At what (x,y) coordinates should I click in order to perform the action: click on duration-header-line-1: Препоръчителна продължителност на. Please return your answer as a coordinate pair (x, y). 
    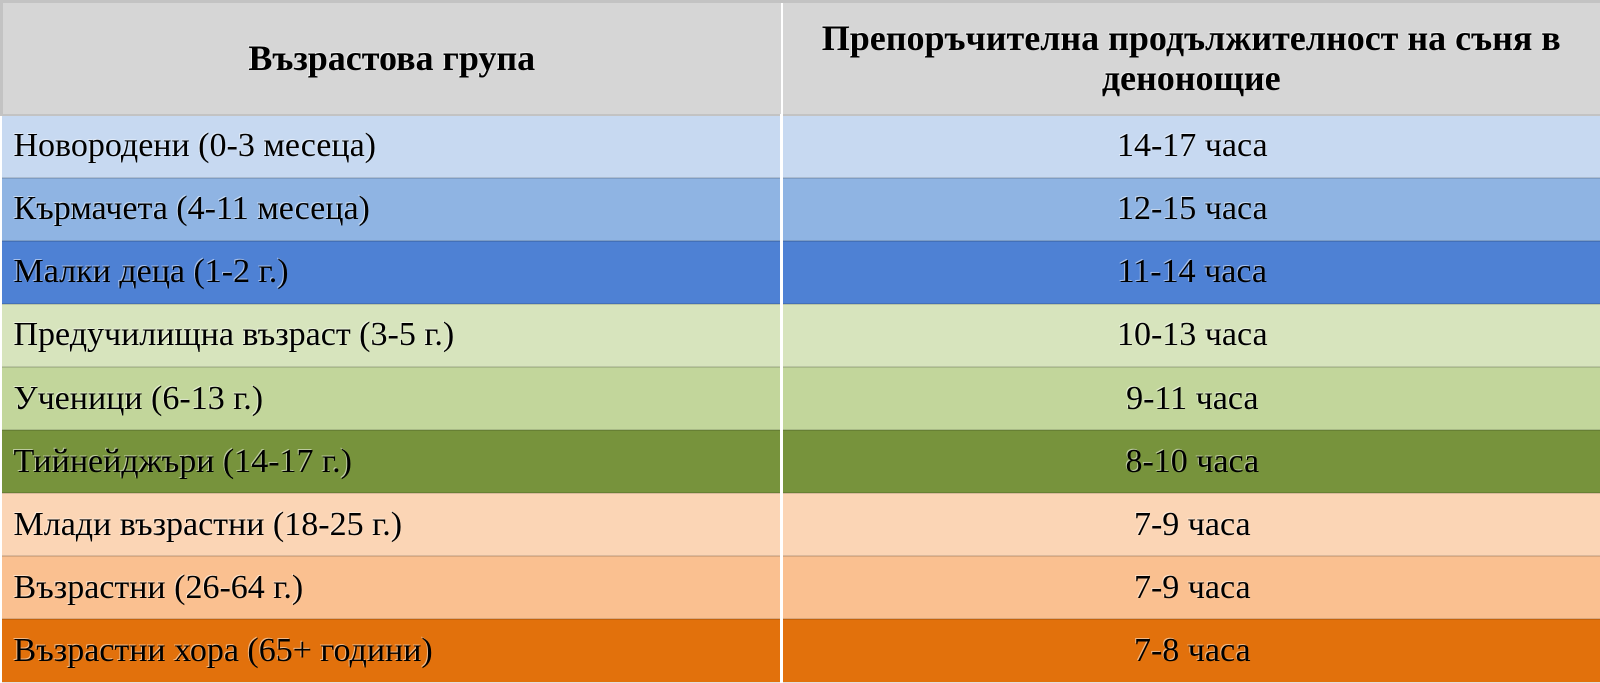
    Looking at the image, I should click on (1134, 38).